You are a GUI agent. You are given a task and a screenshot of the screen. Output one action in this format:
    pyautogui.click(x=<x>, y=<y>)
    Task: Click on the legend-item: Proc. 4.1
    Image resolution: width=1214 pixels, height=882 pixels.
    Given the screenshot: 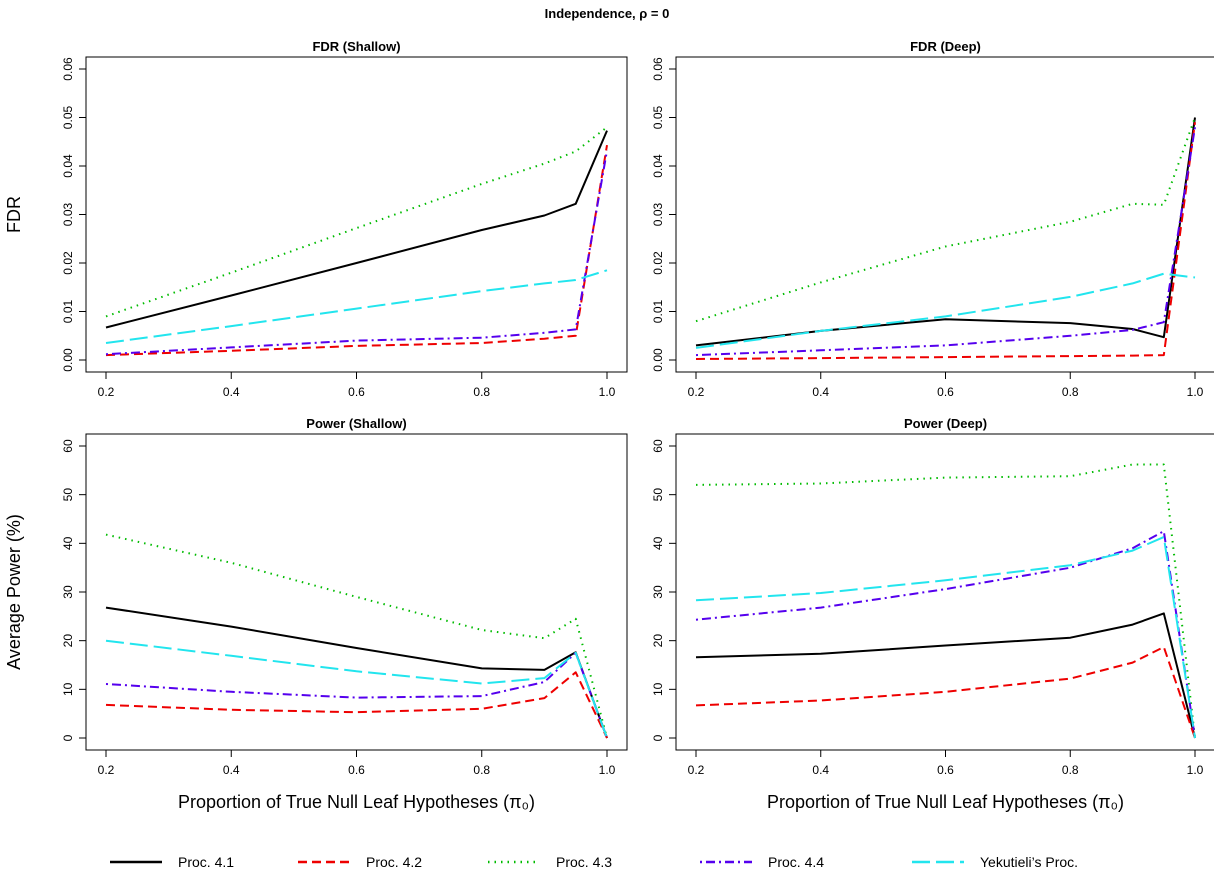 What is the action you would take?
    pyautogui.click(x=172, y=862)
    